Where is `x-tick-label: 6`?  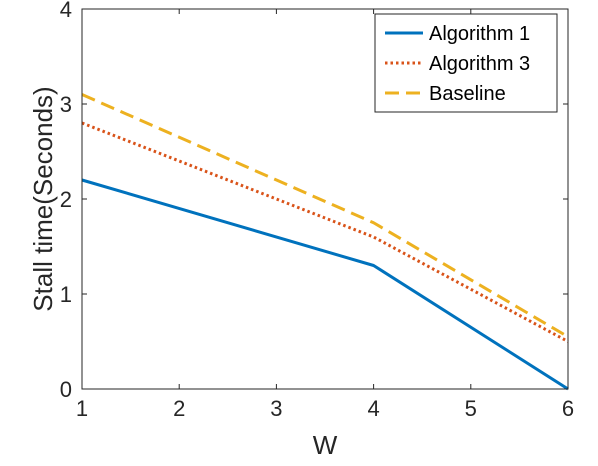
x-tick-label: 6 is located at coordinates (568, 408).